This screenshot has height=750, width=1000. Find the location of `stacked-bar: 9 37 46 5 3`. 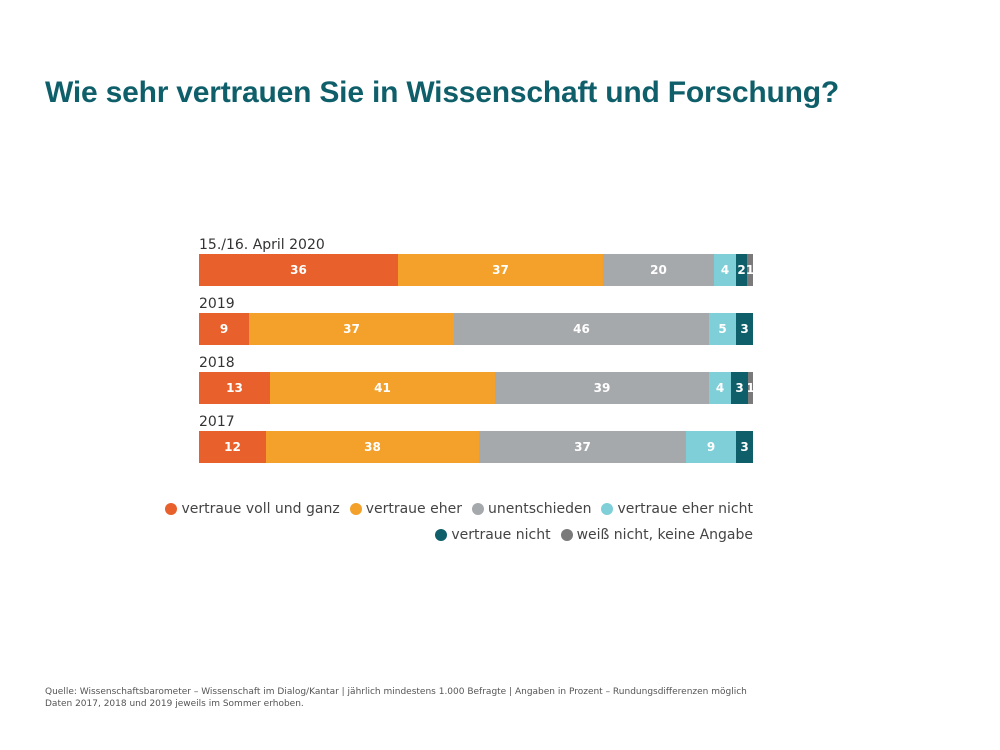

stacked-bar: 9 37 46 5 3 is located at coordinates (476, 329).